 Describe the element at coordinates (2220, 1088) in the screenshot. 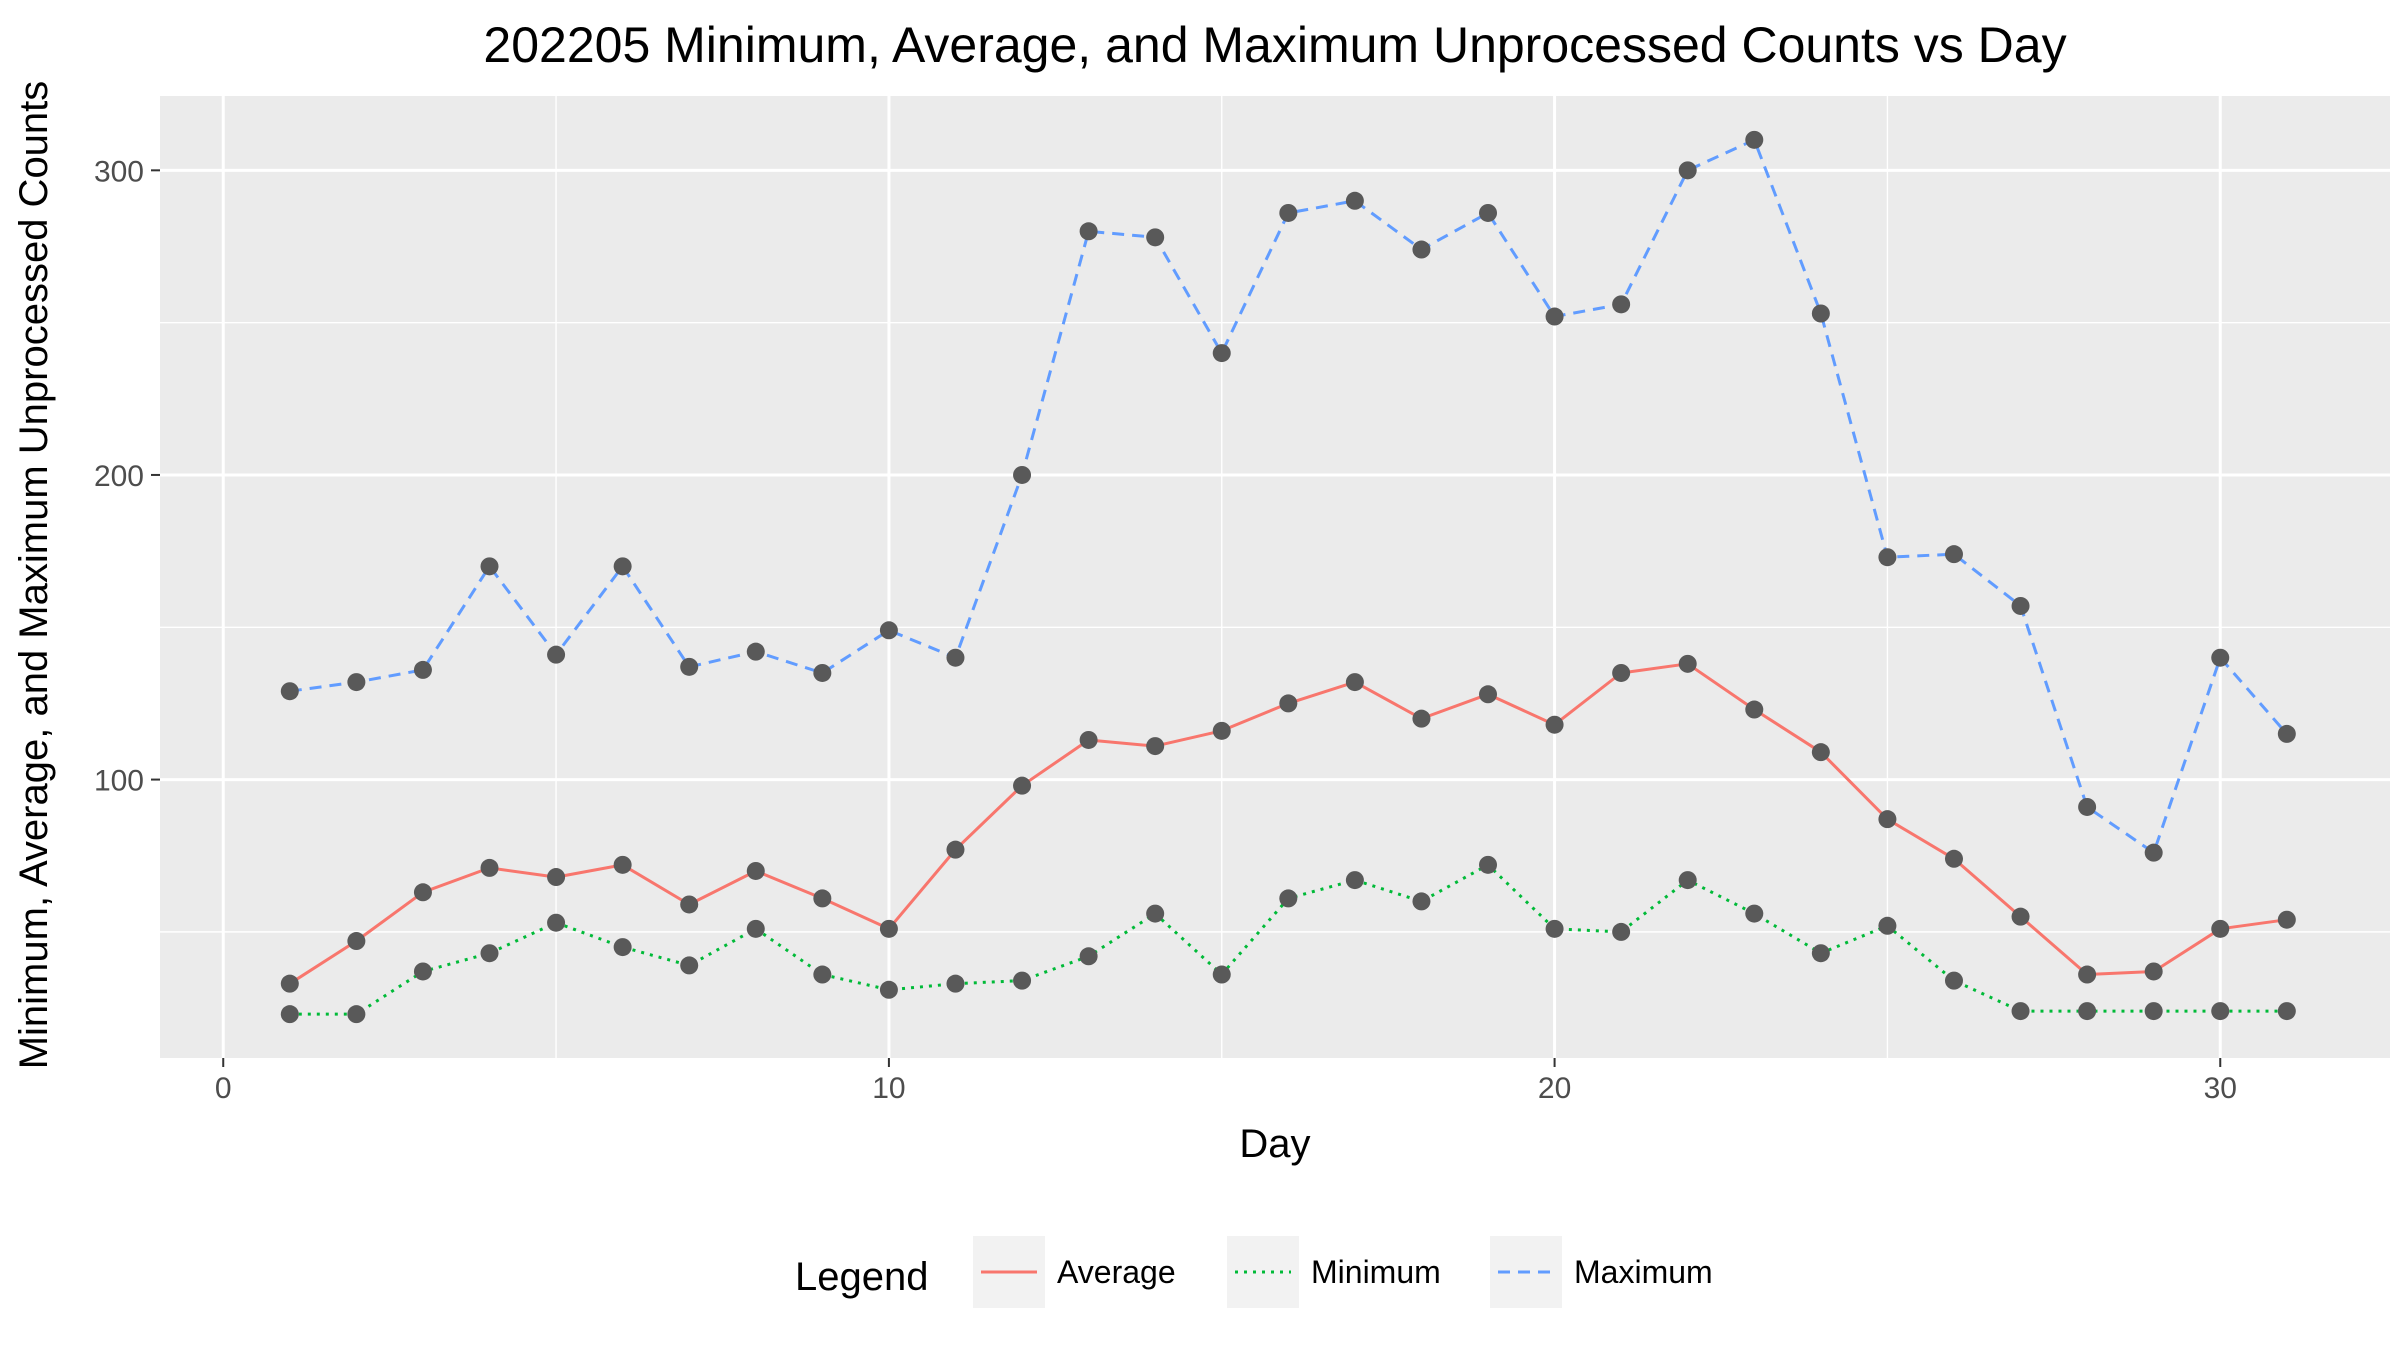

I see `x-tick-label: 30` at that location.